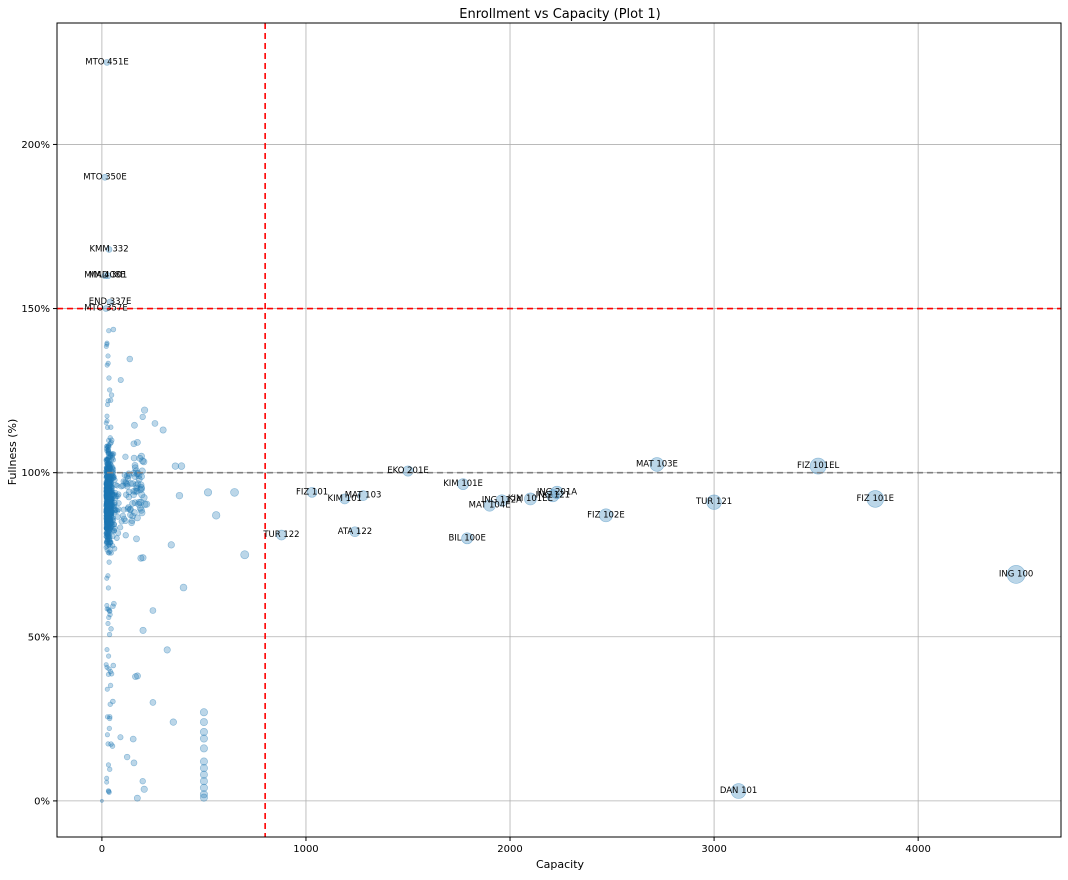  I want to click on point-label: FIZ 101, so click(312, 492).